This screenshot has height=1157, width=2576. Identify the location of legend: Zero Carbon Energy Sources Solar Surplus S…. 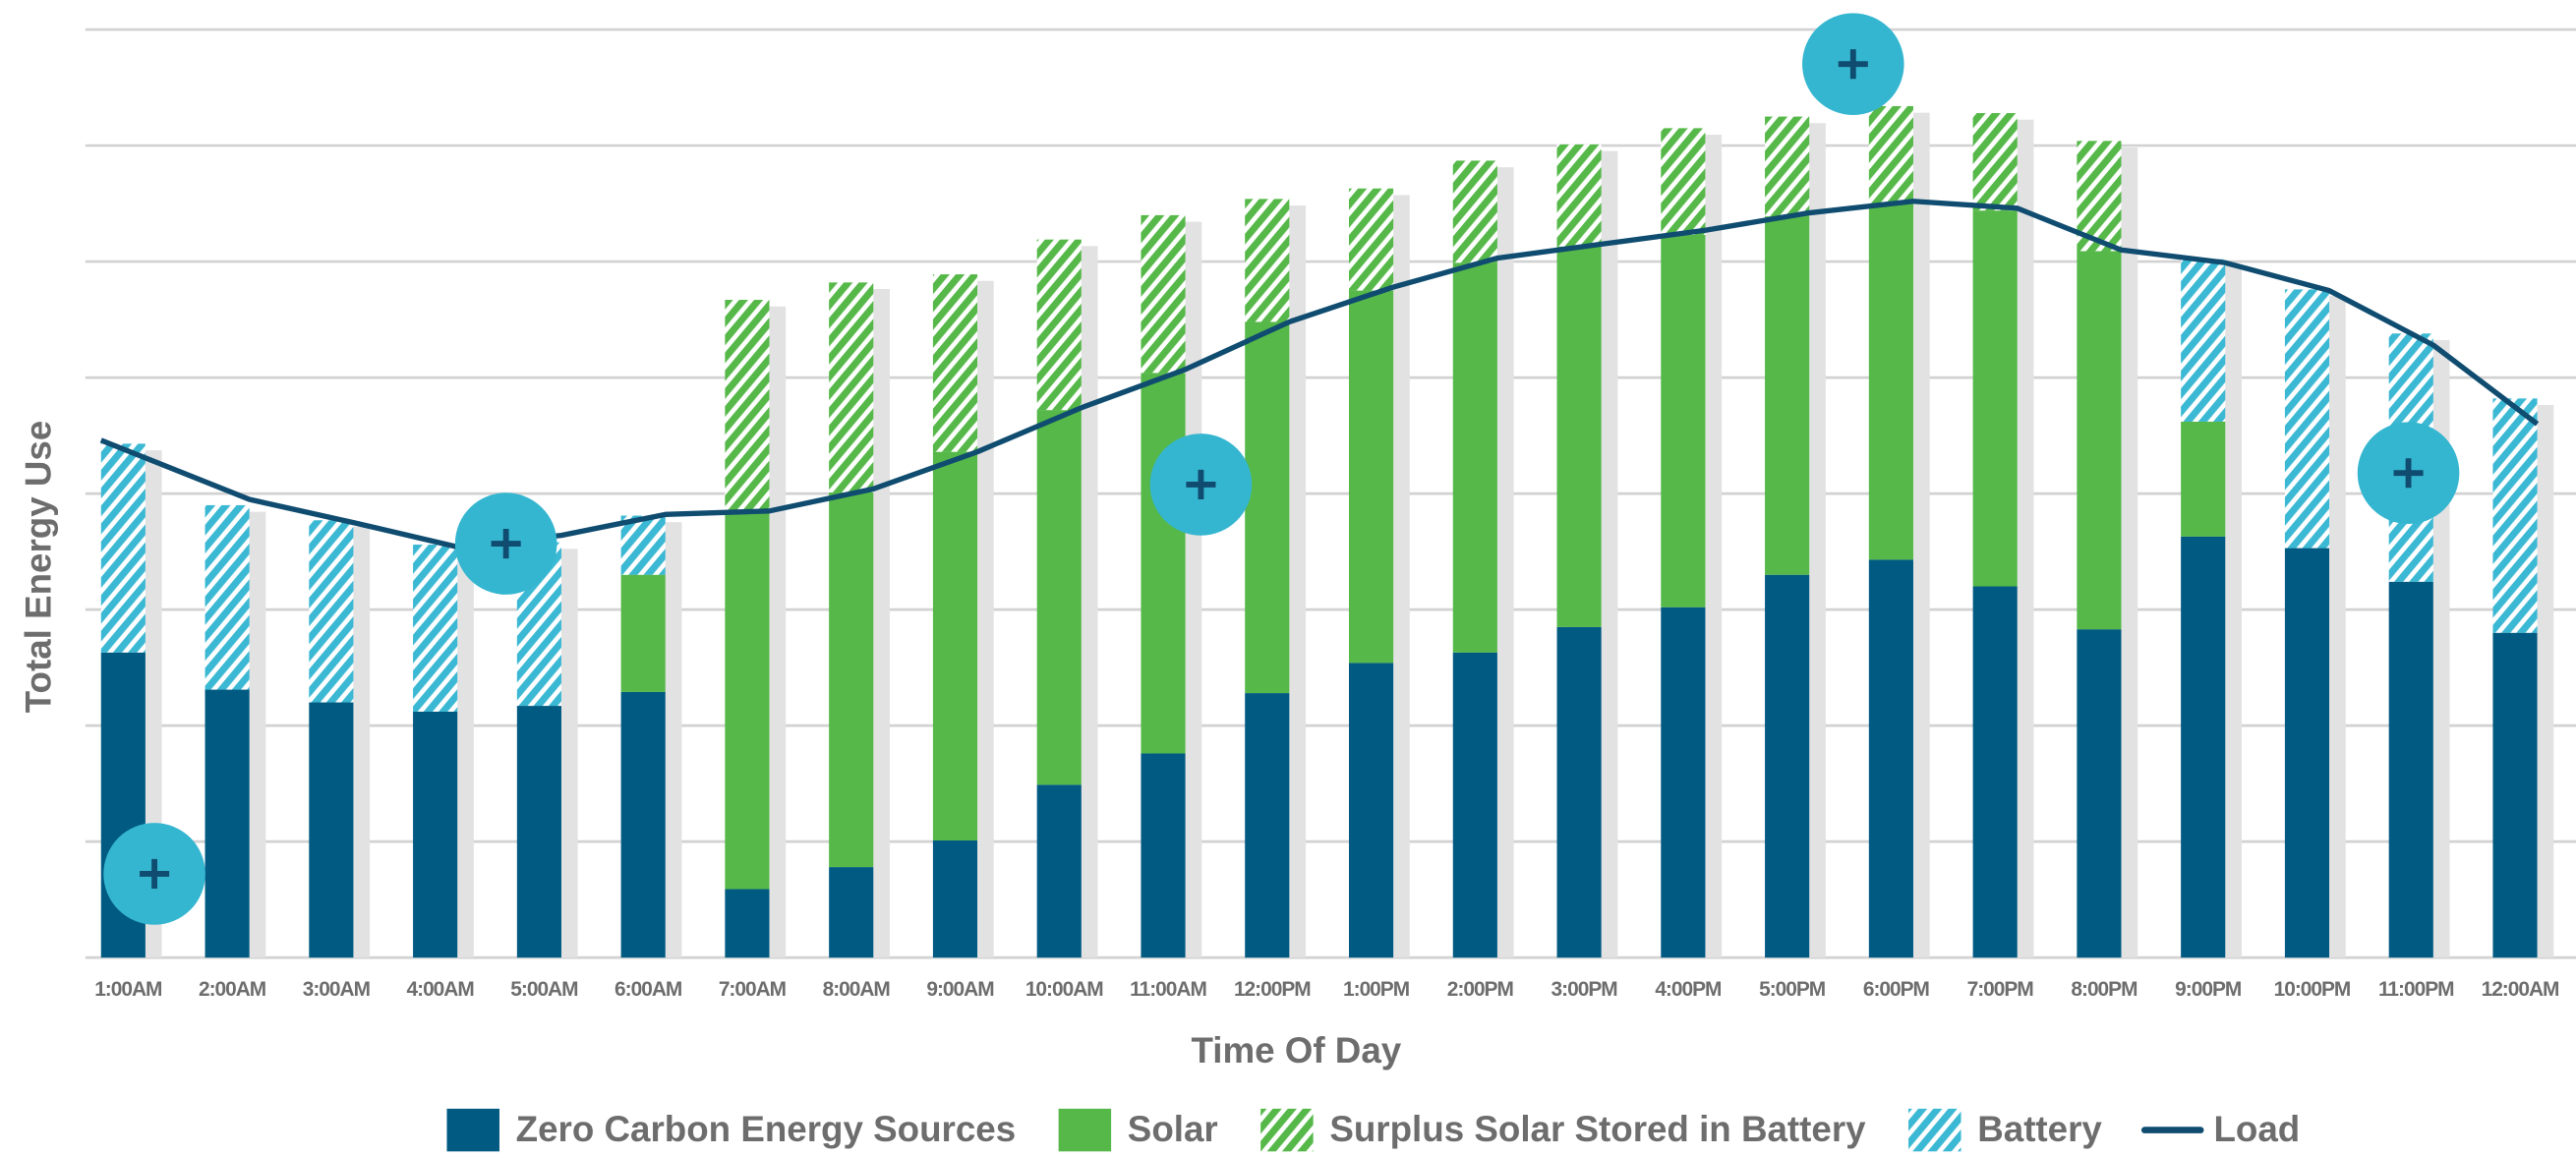
(1373, 1130).